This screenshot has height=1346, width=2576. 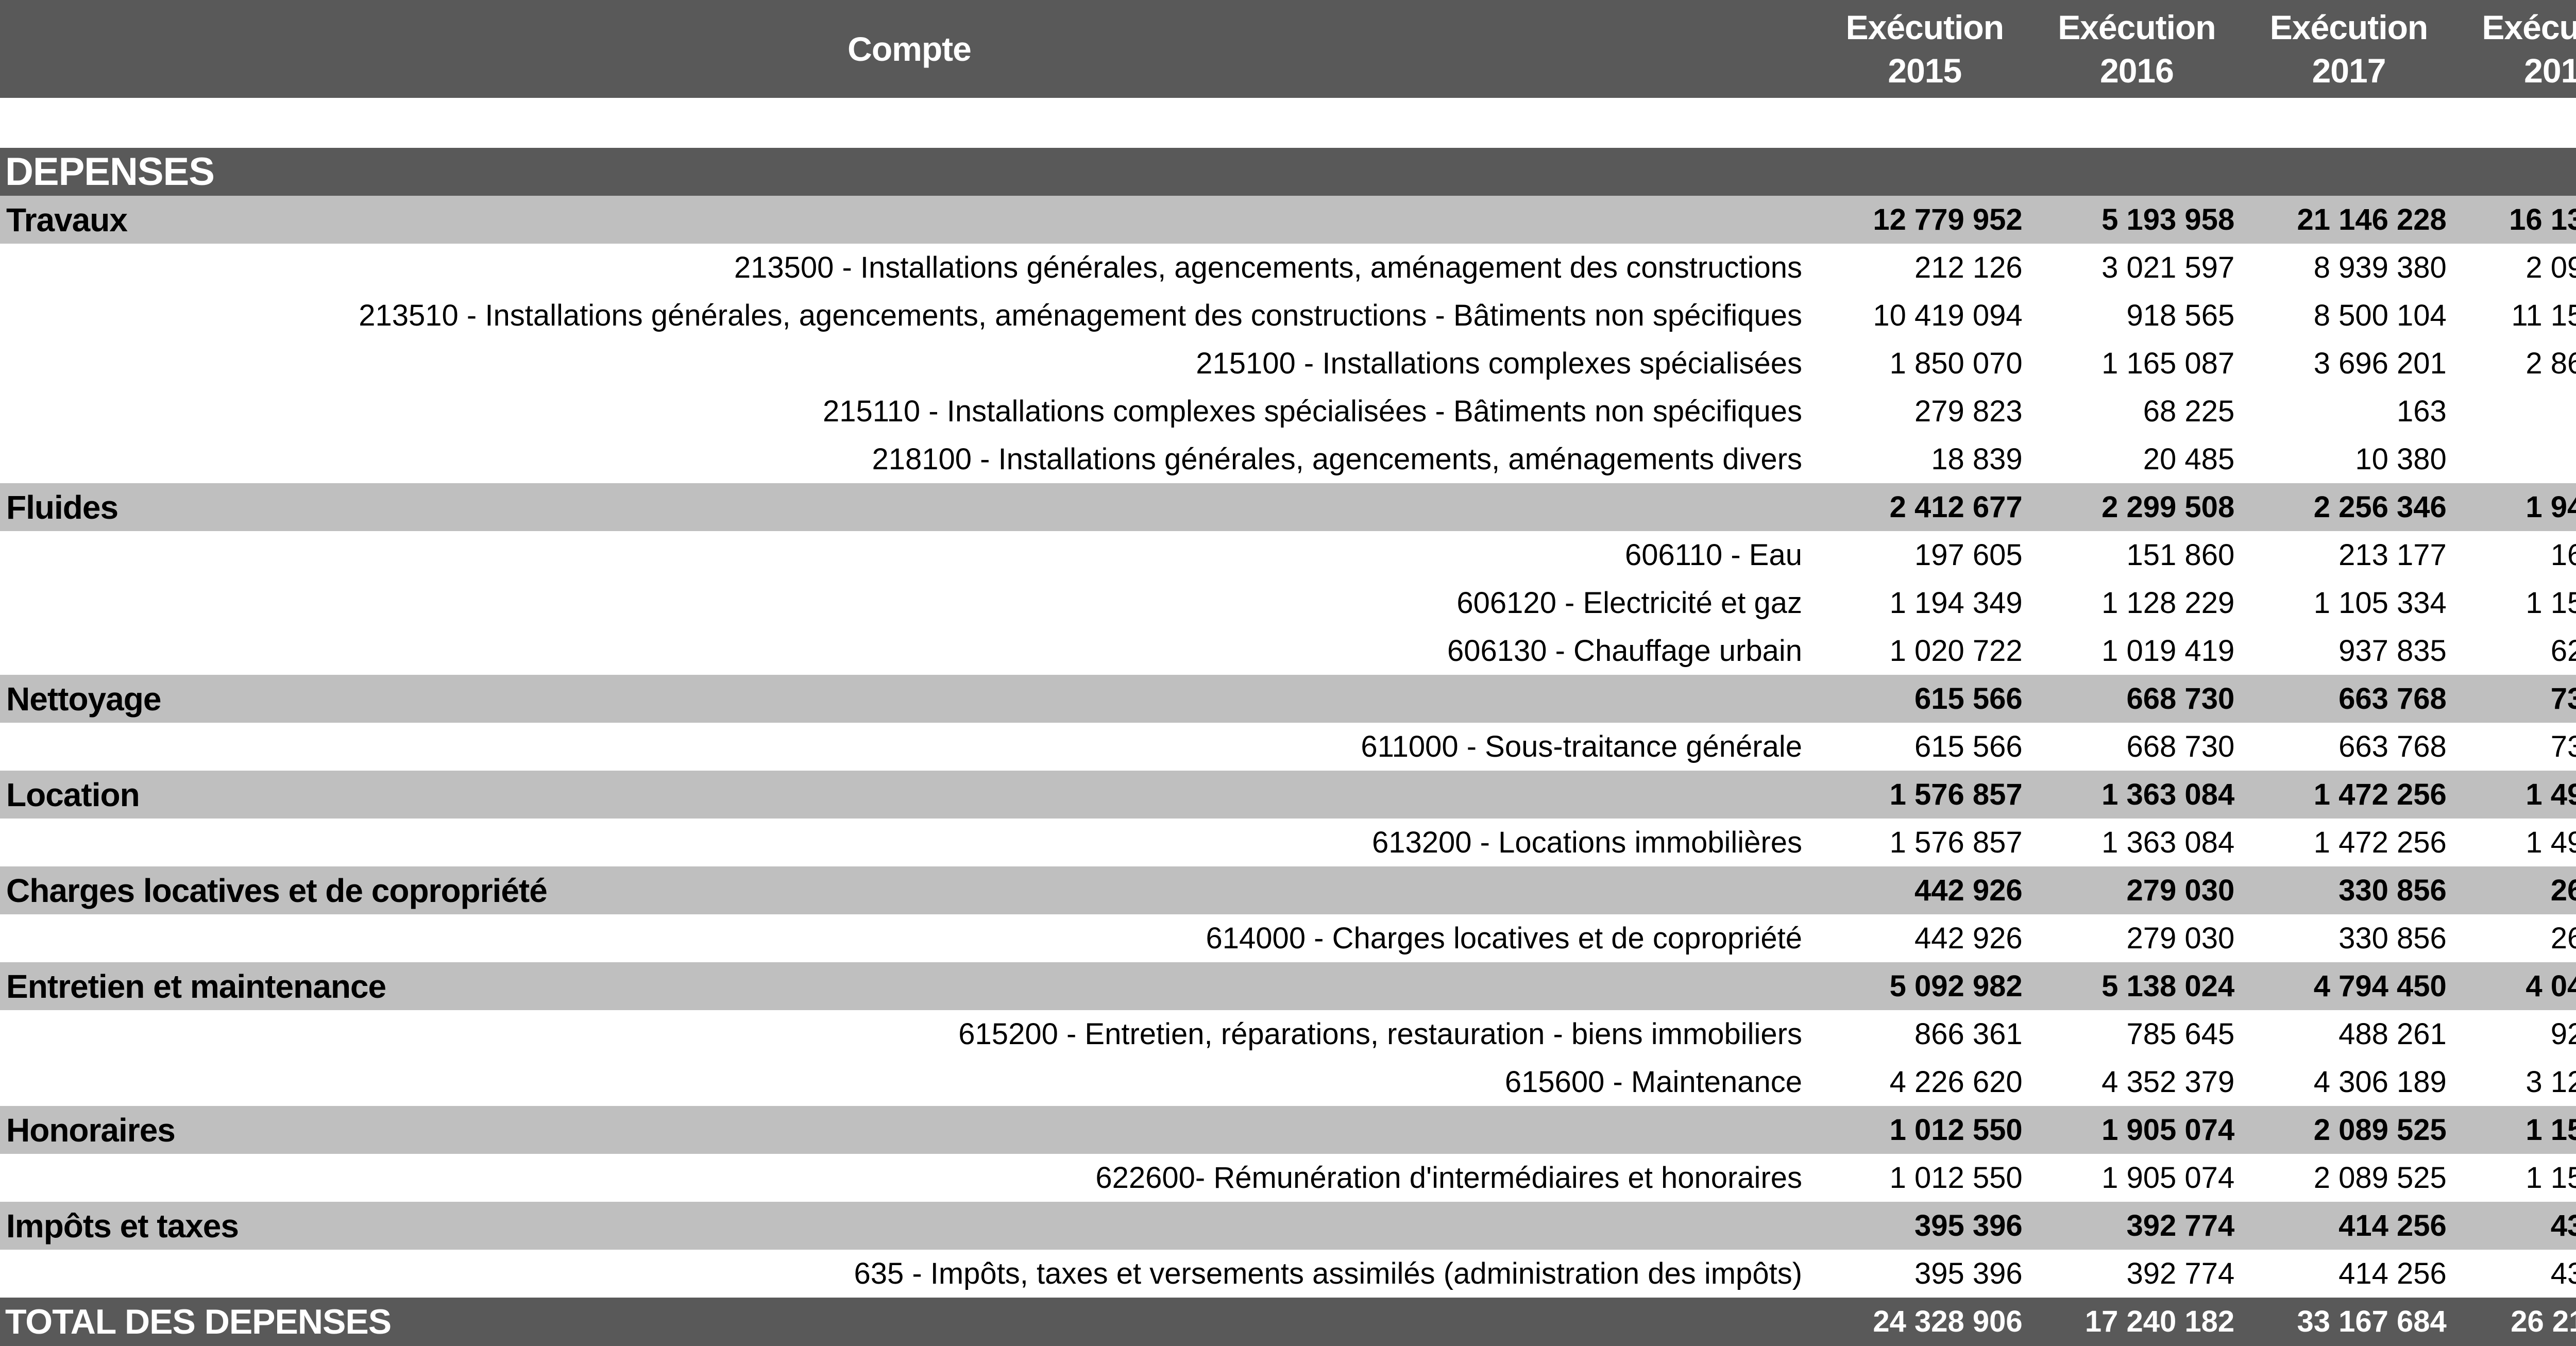 What do you see at coordinates (2515, 842) in the screenshot?
I see `value-cell-2018: 1 497 789` at bounding box center [2515, 842].